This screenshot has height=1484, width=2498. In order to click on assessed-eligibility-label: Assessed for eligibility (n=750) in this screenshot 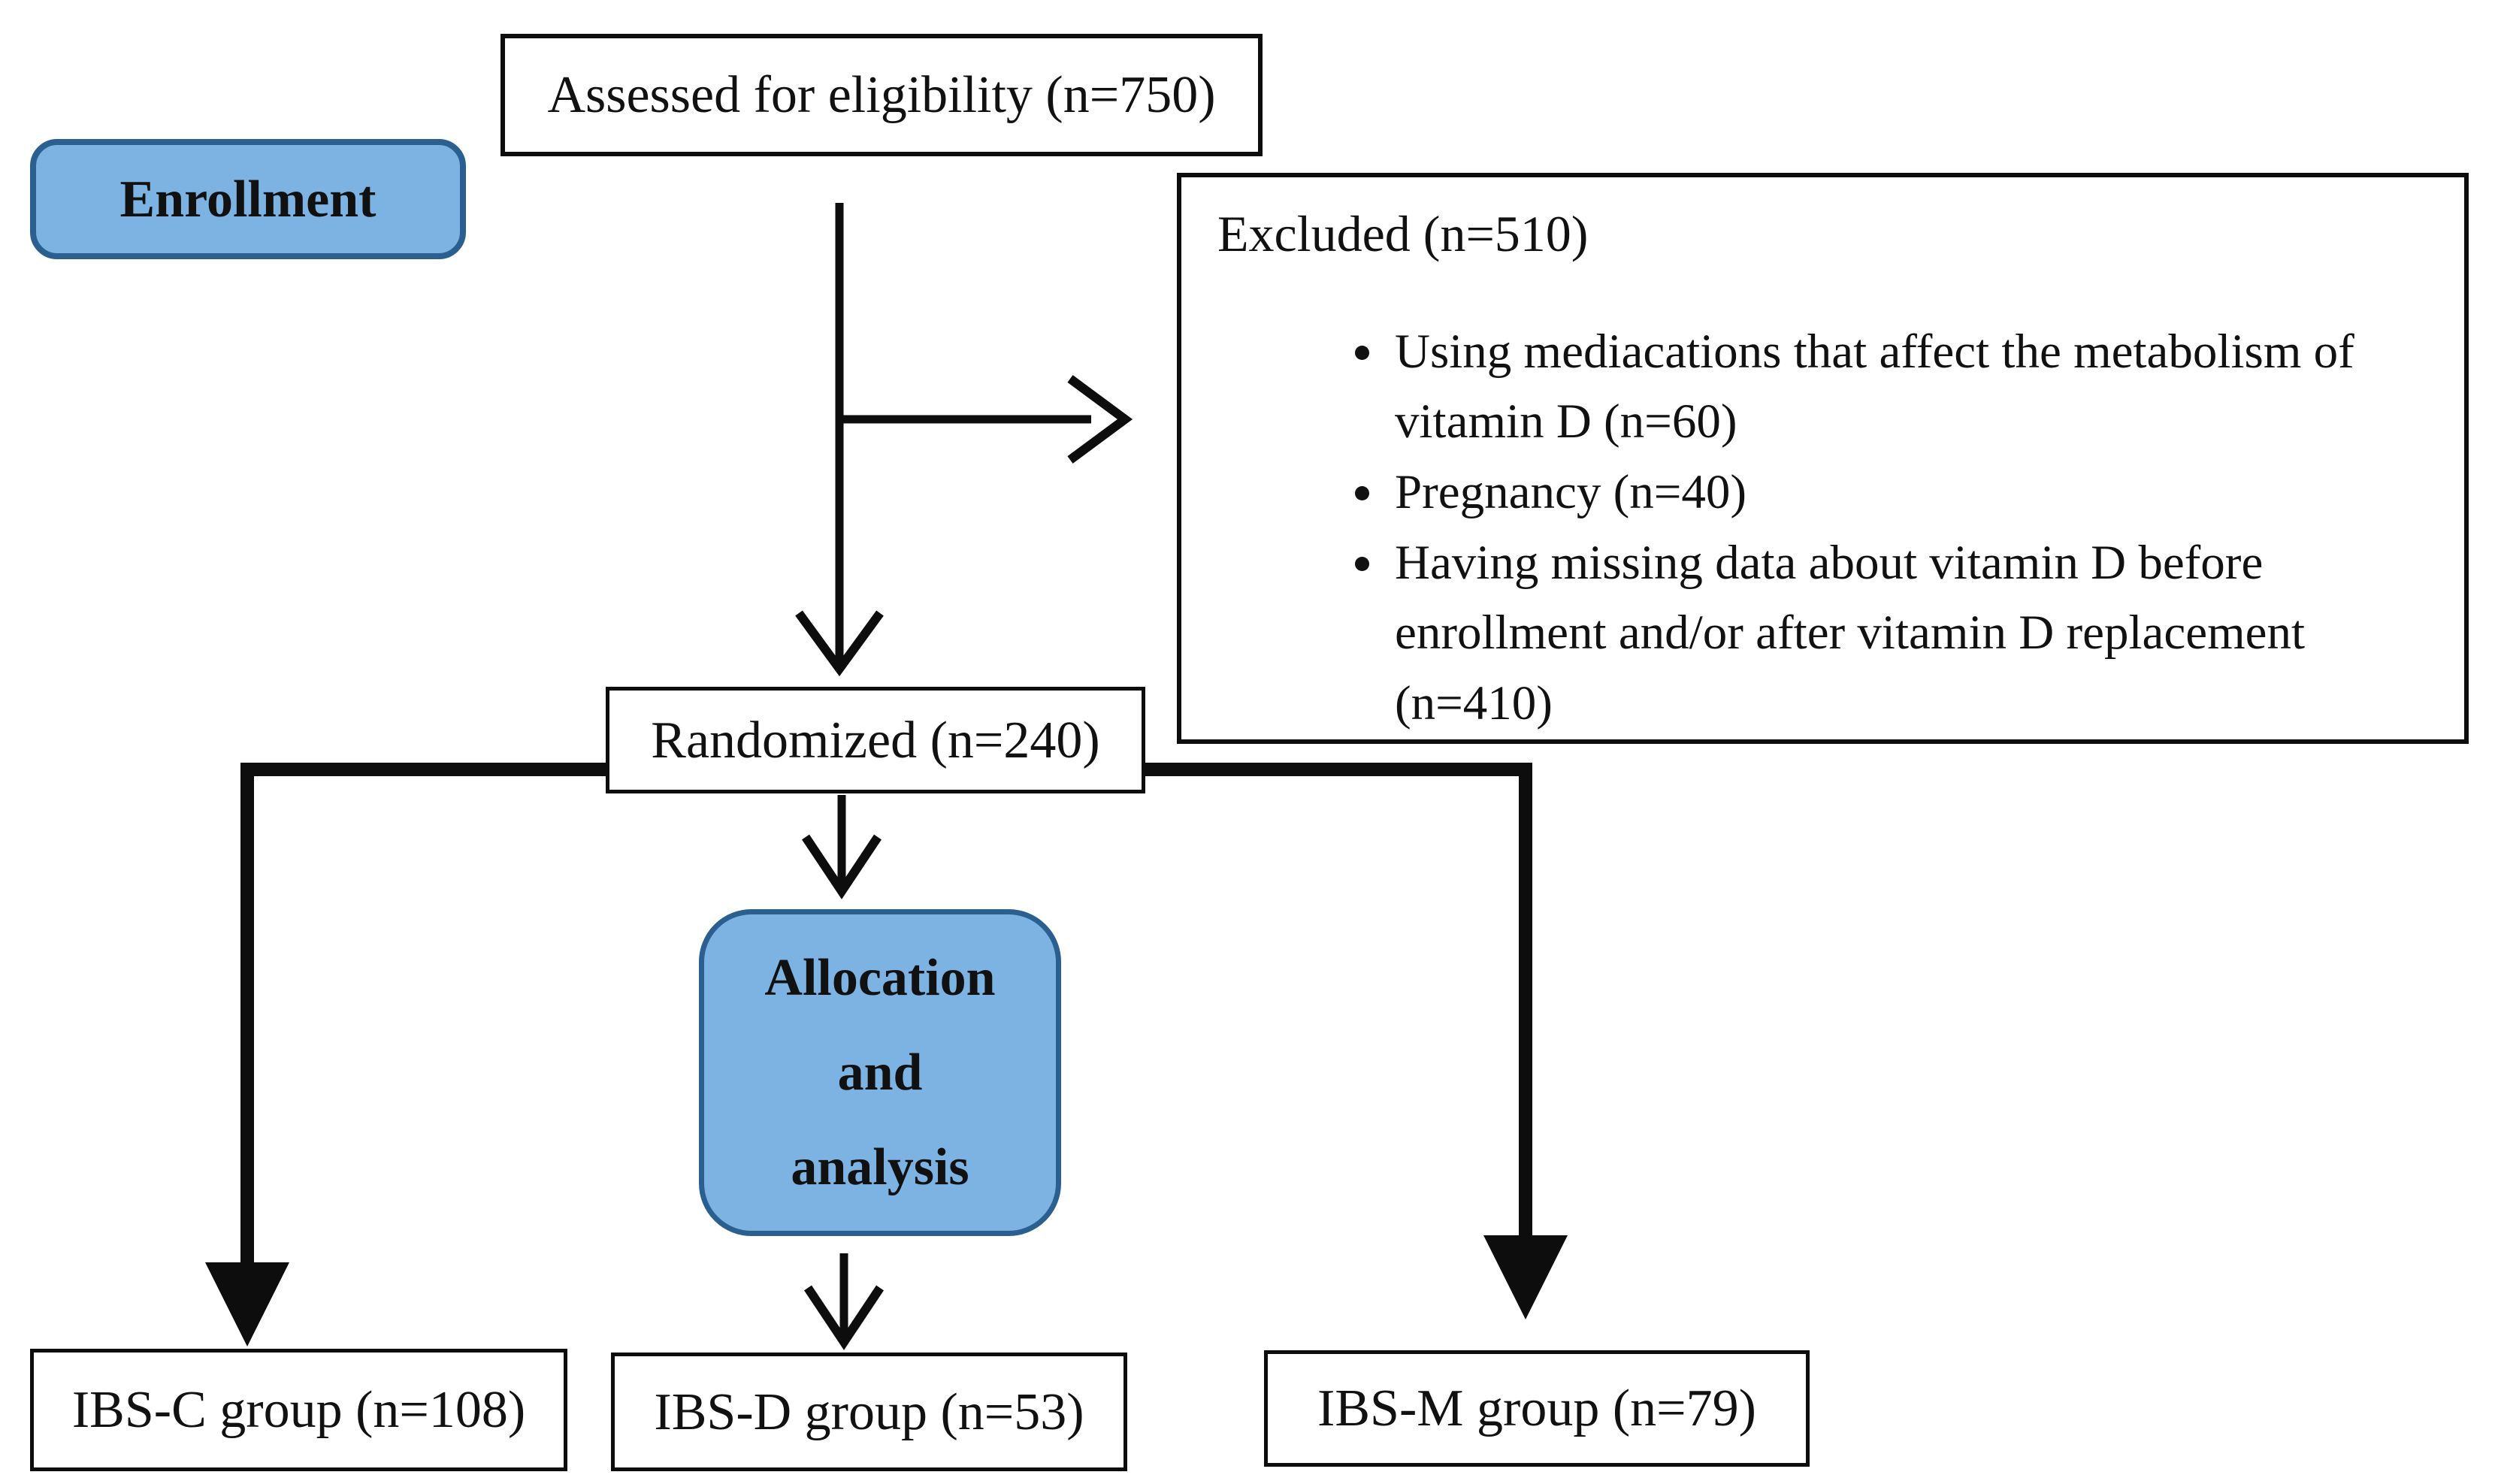, I will do `click(881, 95)`.